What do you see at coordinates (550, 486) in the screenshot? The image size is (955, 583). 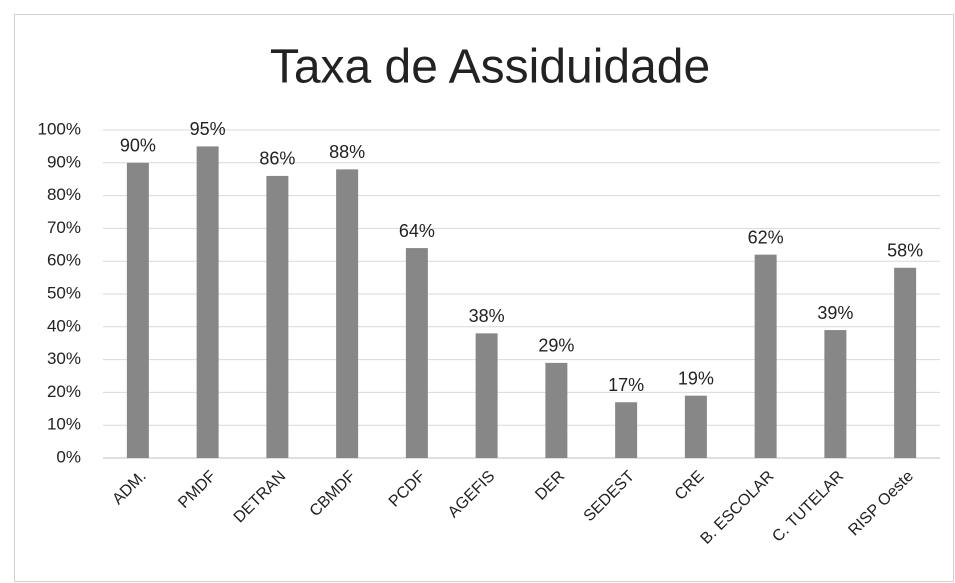 I see `x-tick-label: DER` at bounding box center [550, 486].